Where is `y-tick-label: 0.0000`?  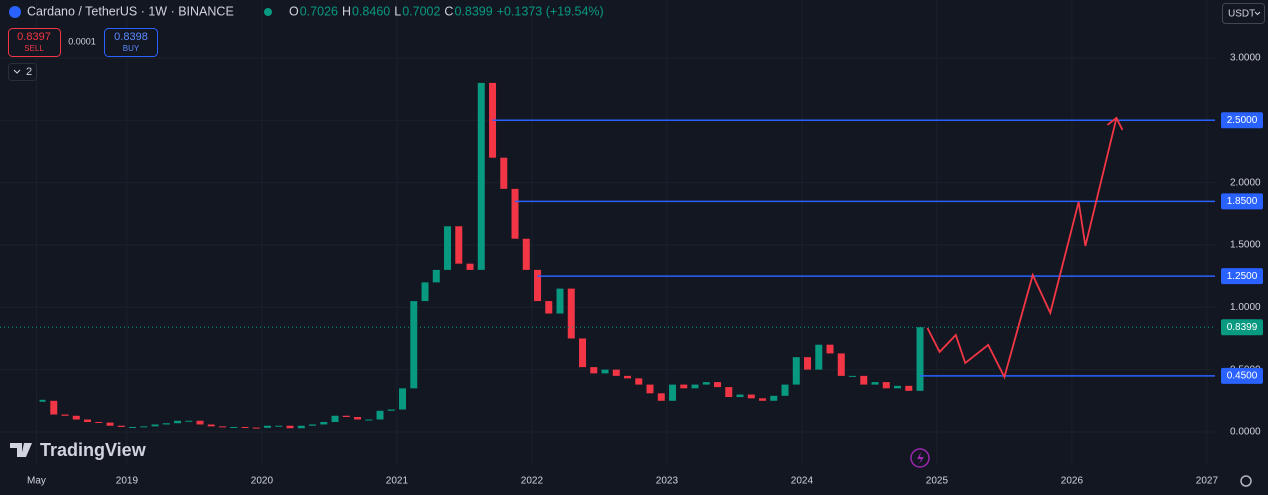
y-tick-label: 0.0000 is located at coordinates (1245, 432).